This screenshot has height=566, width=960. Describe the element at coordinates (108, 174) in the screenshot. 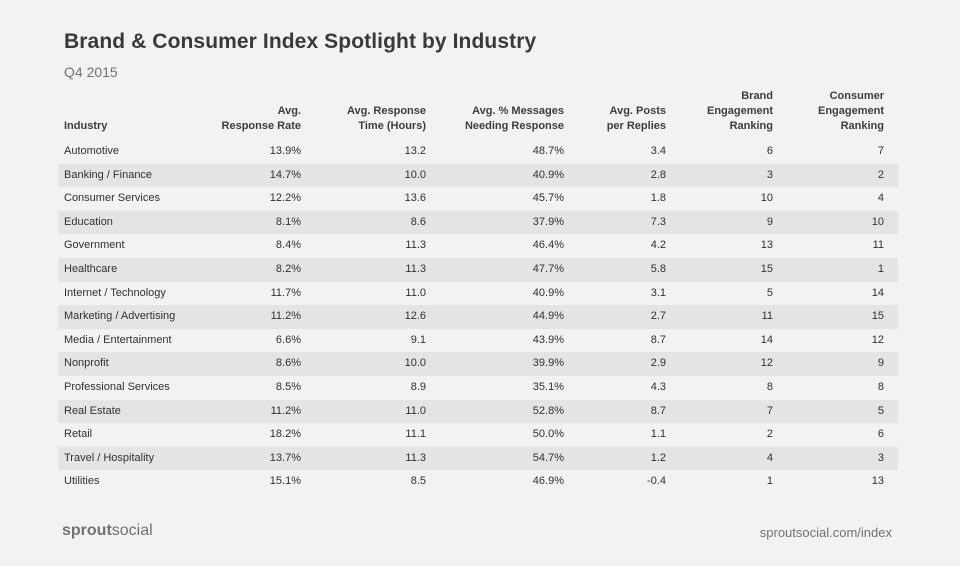

I see `industry-cell: Banking / Finance` at that location.